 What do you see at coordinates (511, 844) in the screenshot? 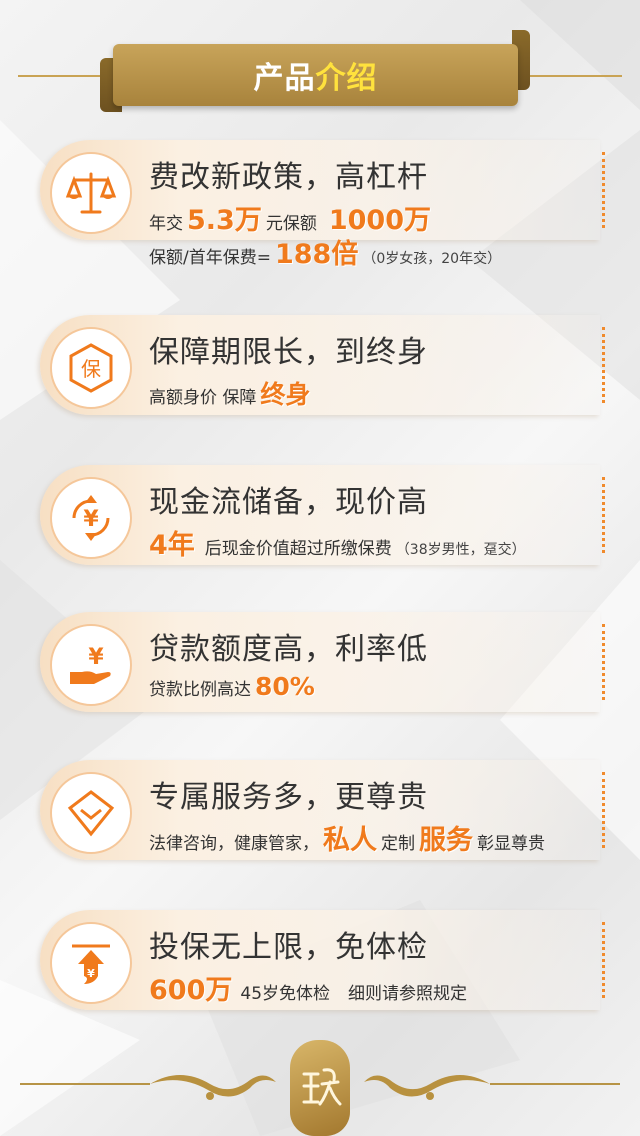
I see `text: 彰显尊贵` at bounding box center [511, 844].